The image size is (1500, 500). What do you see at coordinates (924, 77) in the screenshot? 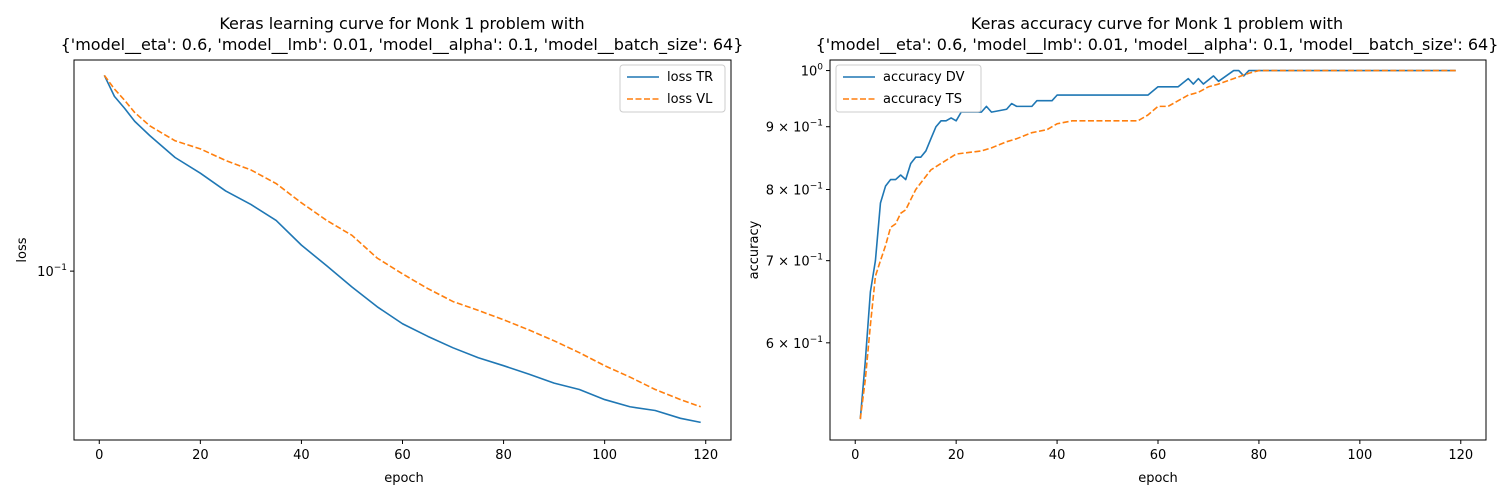
I see `accuracy-chart-legend-label-1: accuracy DV` at bounding box center [924, 77].